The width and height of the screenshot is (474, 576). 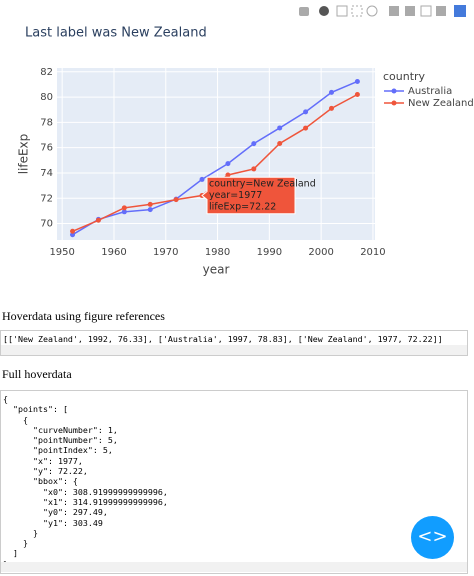 I want to click on y-axis-label: lifeExp, so click(x=24, y=154).